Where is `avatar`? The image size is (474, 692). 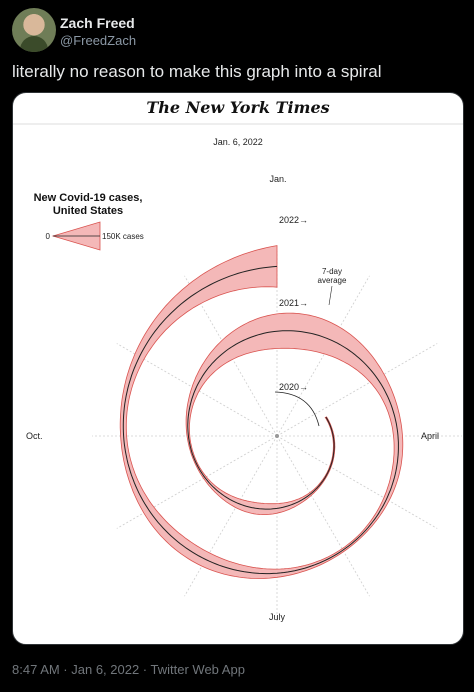
avatar is located at coordinates (34, 30).